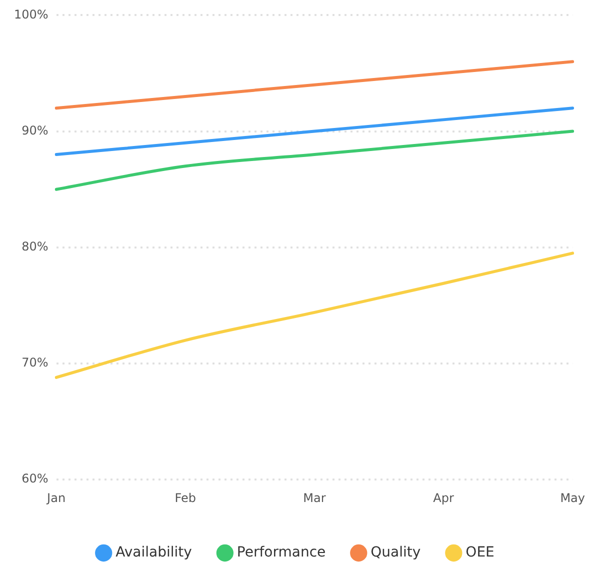 The width and height of the screenshot is (597, 578). Describe the element at coordinates (35, 363) in the screenshot. I see `y-tick-label: 70%` at that location.